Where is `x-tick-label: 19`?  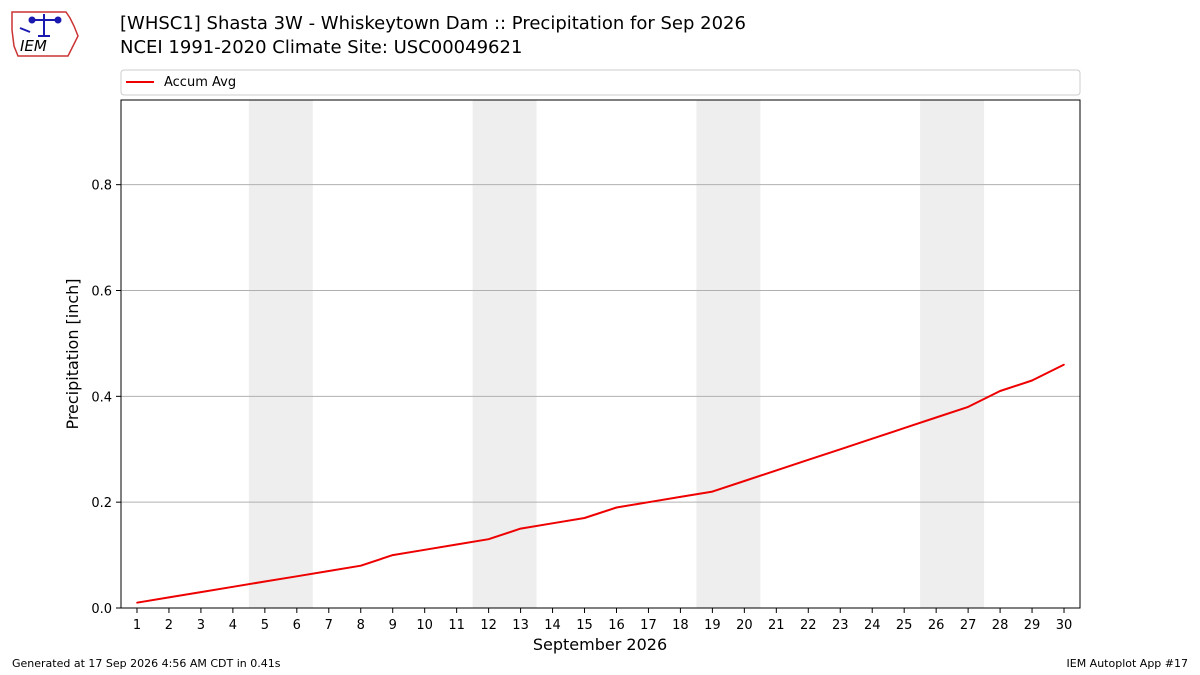 x-tick-label: 19 is located at coordinates (712, 625).